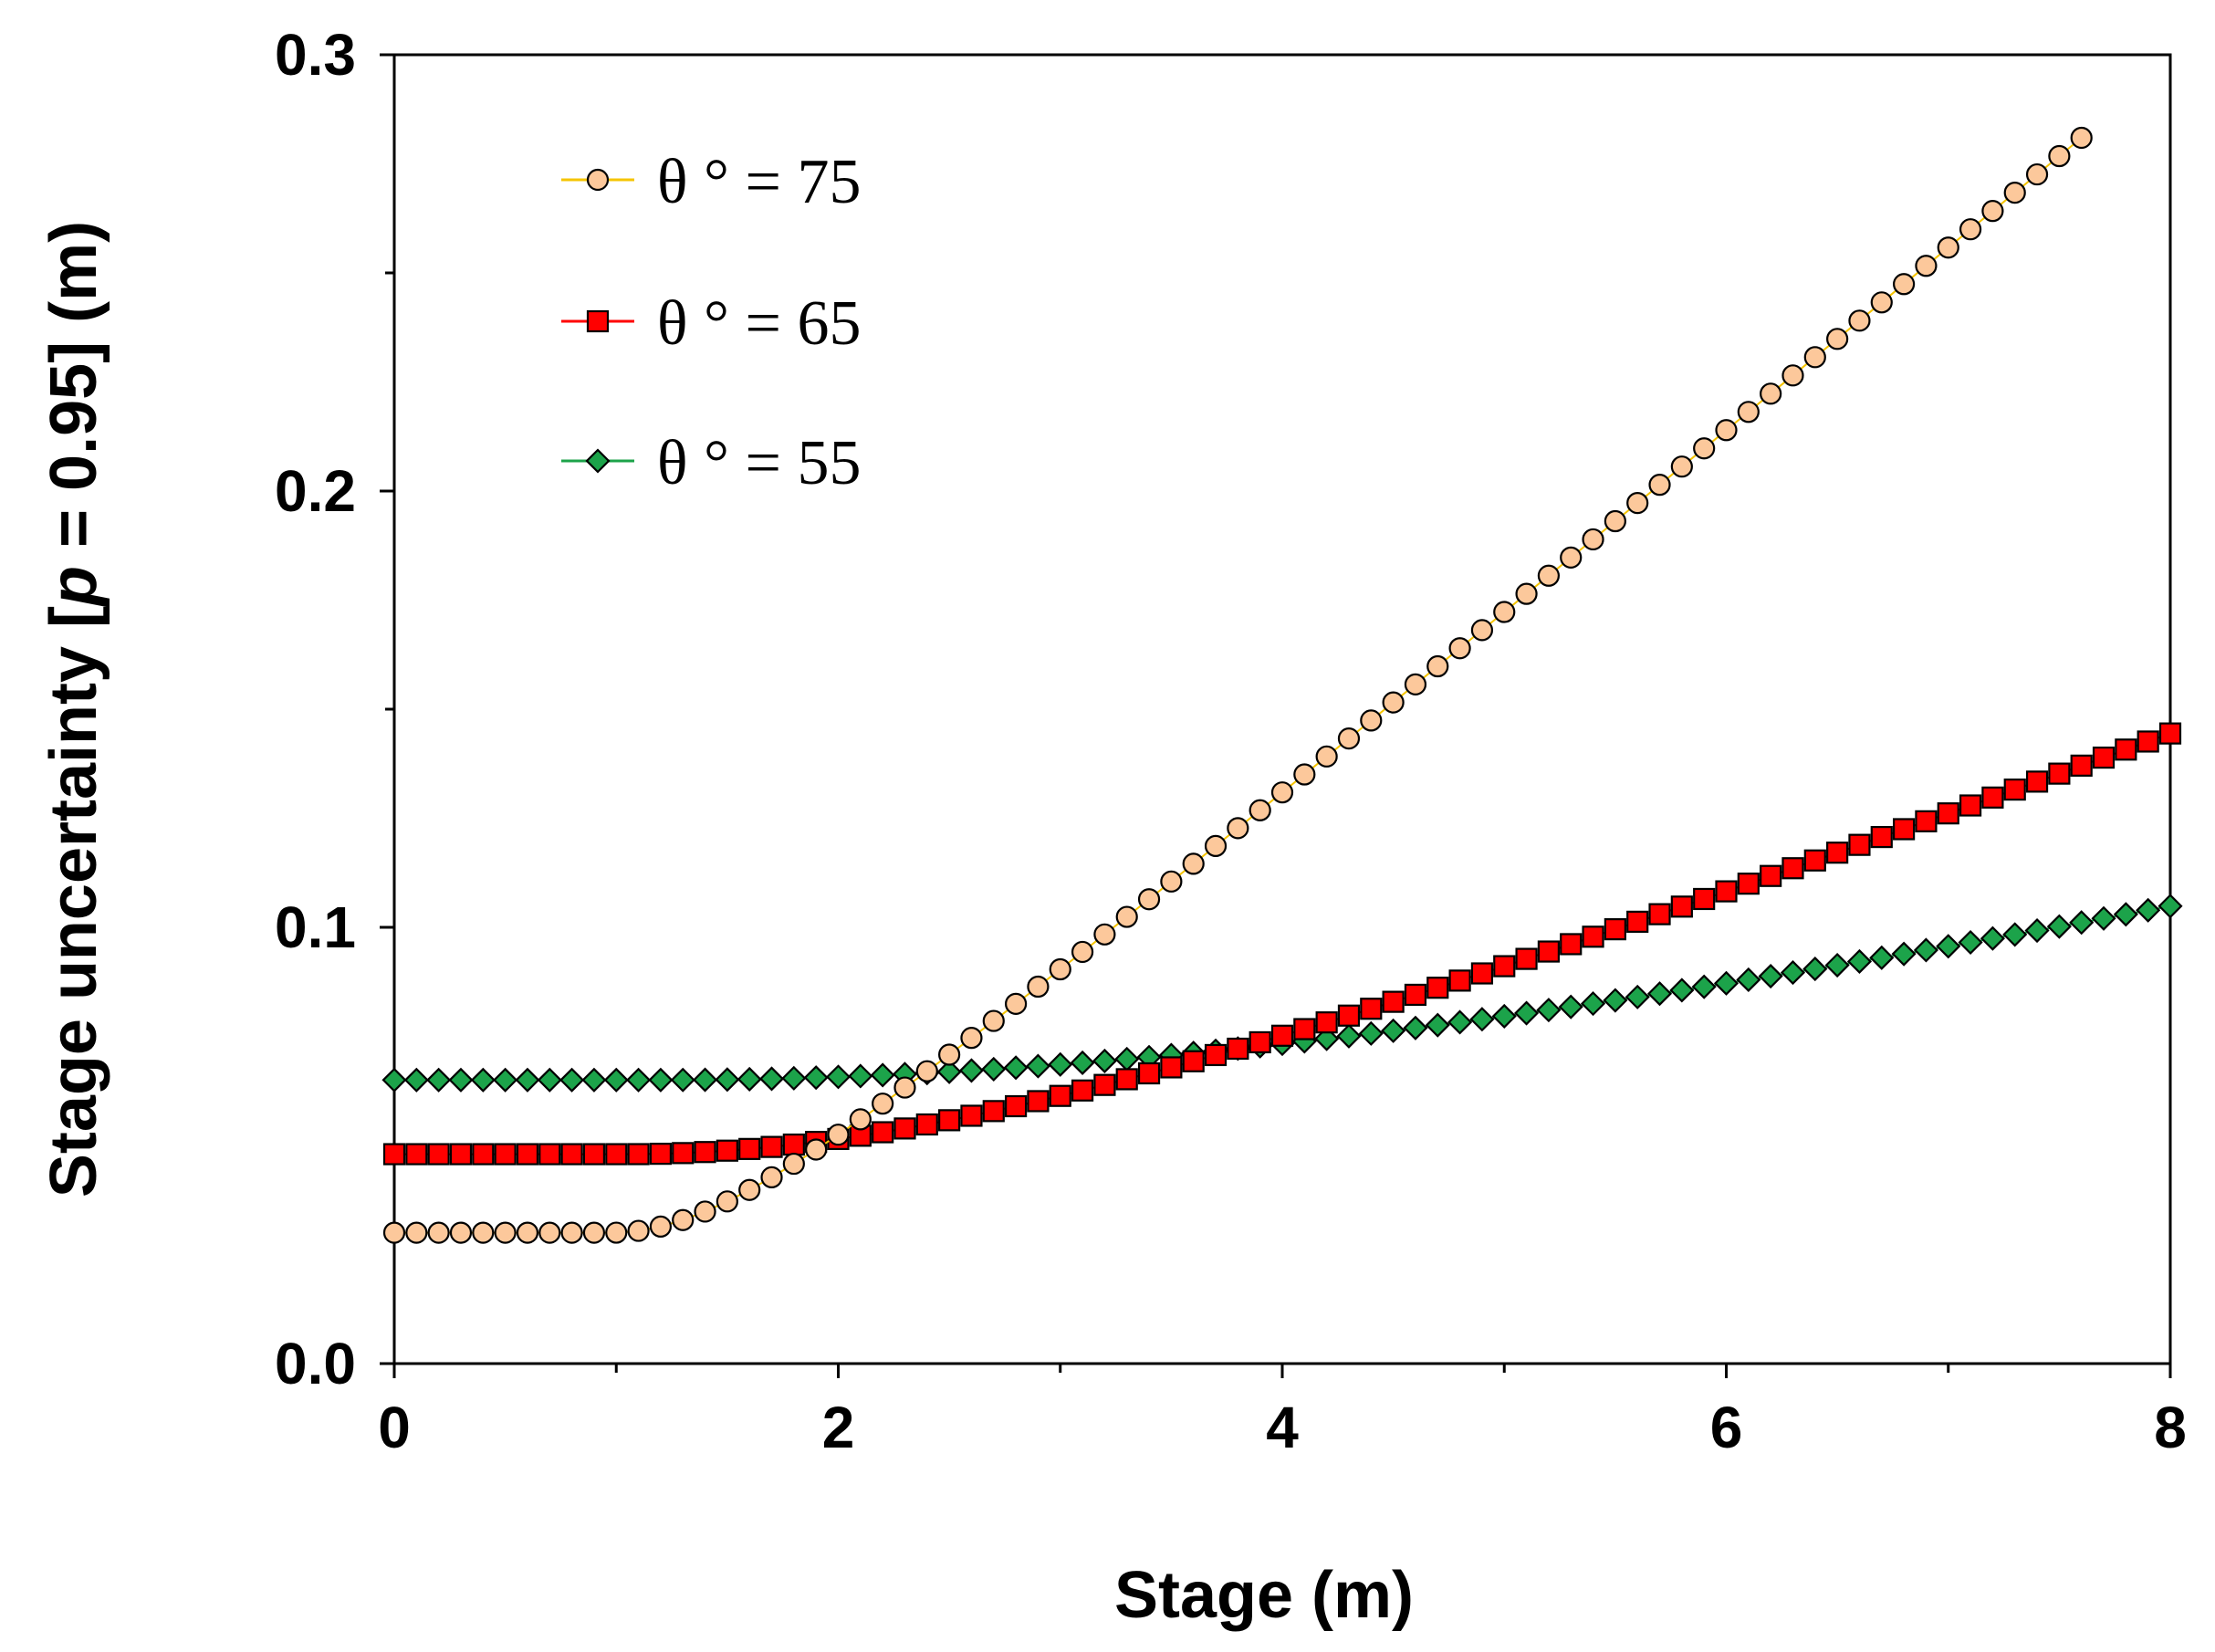  What do you see at coordinates (830, 324) in the screenshot?
I see `legend-label-65-value: 65` at bounding box center [830, 324].